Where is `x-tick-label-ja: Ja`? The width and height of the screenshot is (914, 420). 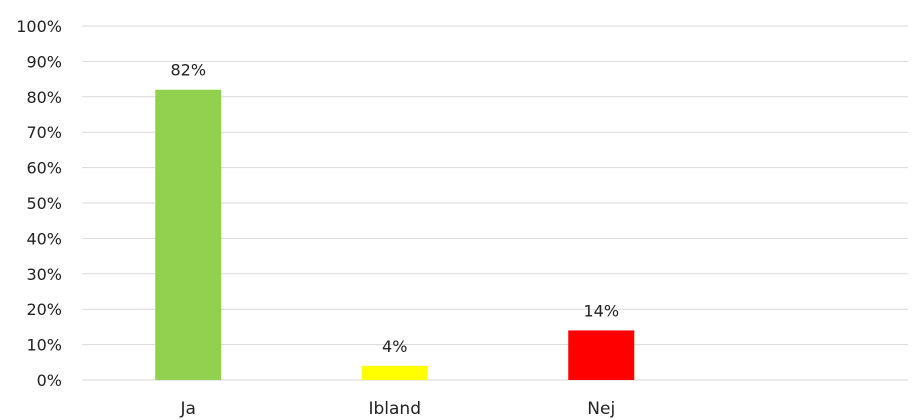 x-tick-label-ja: Ja is located at coordinates (188, 409).